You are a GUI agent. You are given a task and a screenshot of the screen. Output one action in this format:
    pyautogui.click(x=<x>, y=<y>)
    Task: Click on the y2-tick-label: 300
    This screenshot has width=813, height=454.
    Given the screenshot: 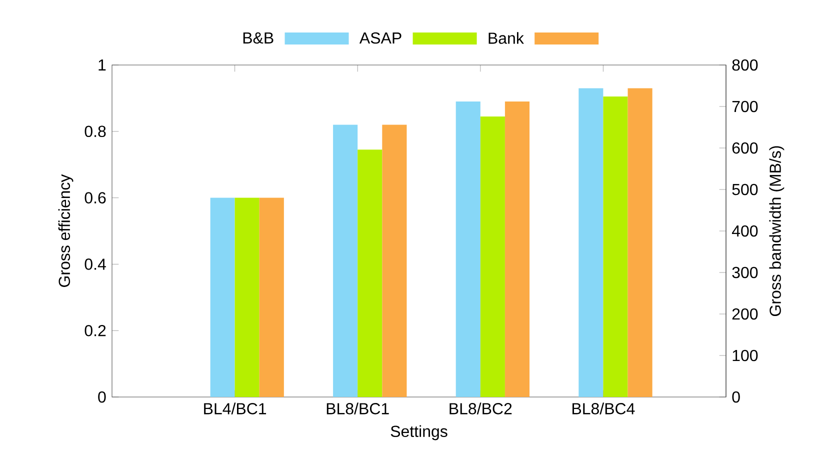 What is the action you would take?
    pyautogui.click(x=745, y=272)
    